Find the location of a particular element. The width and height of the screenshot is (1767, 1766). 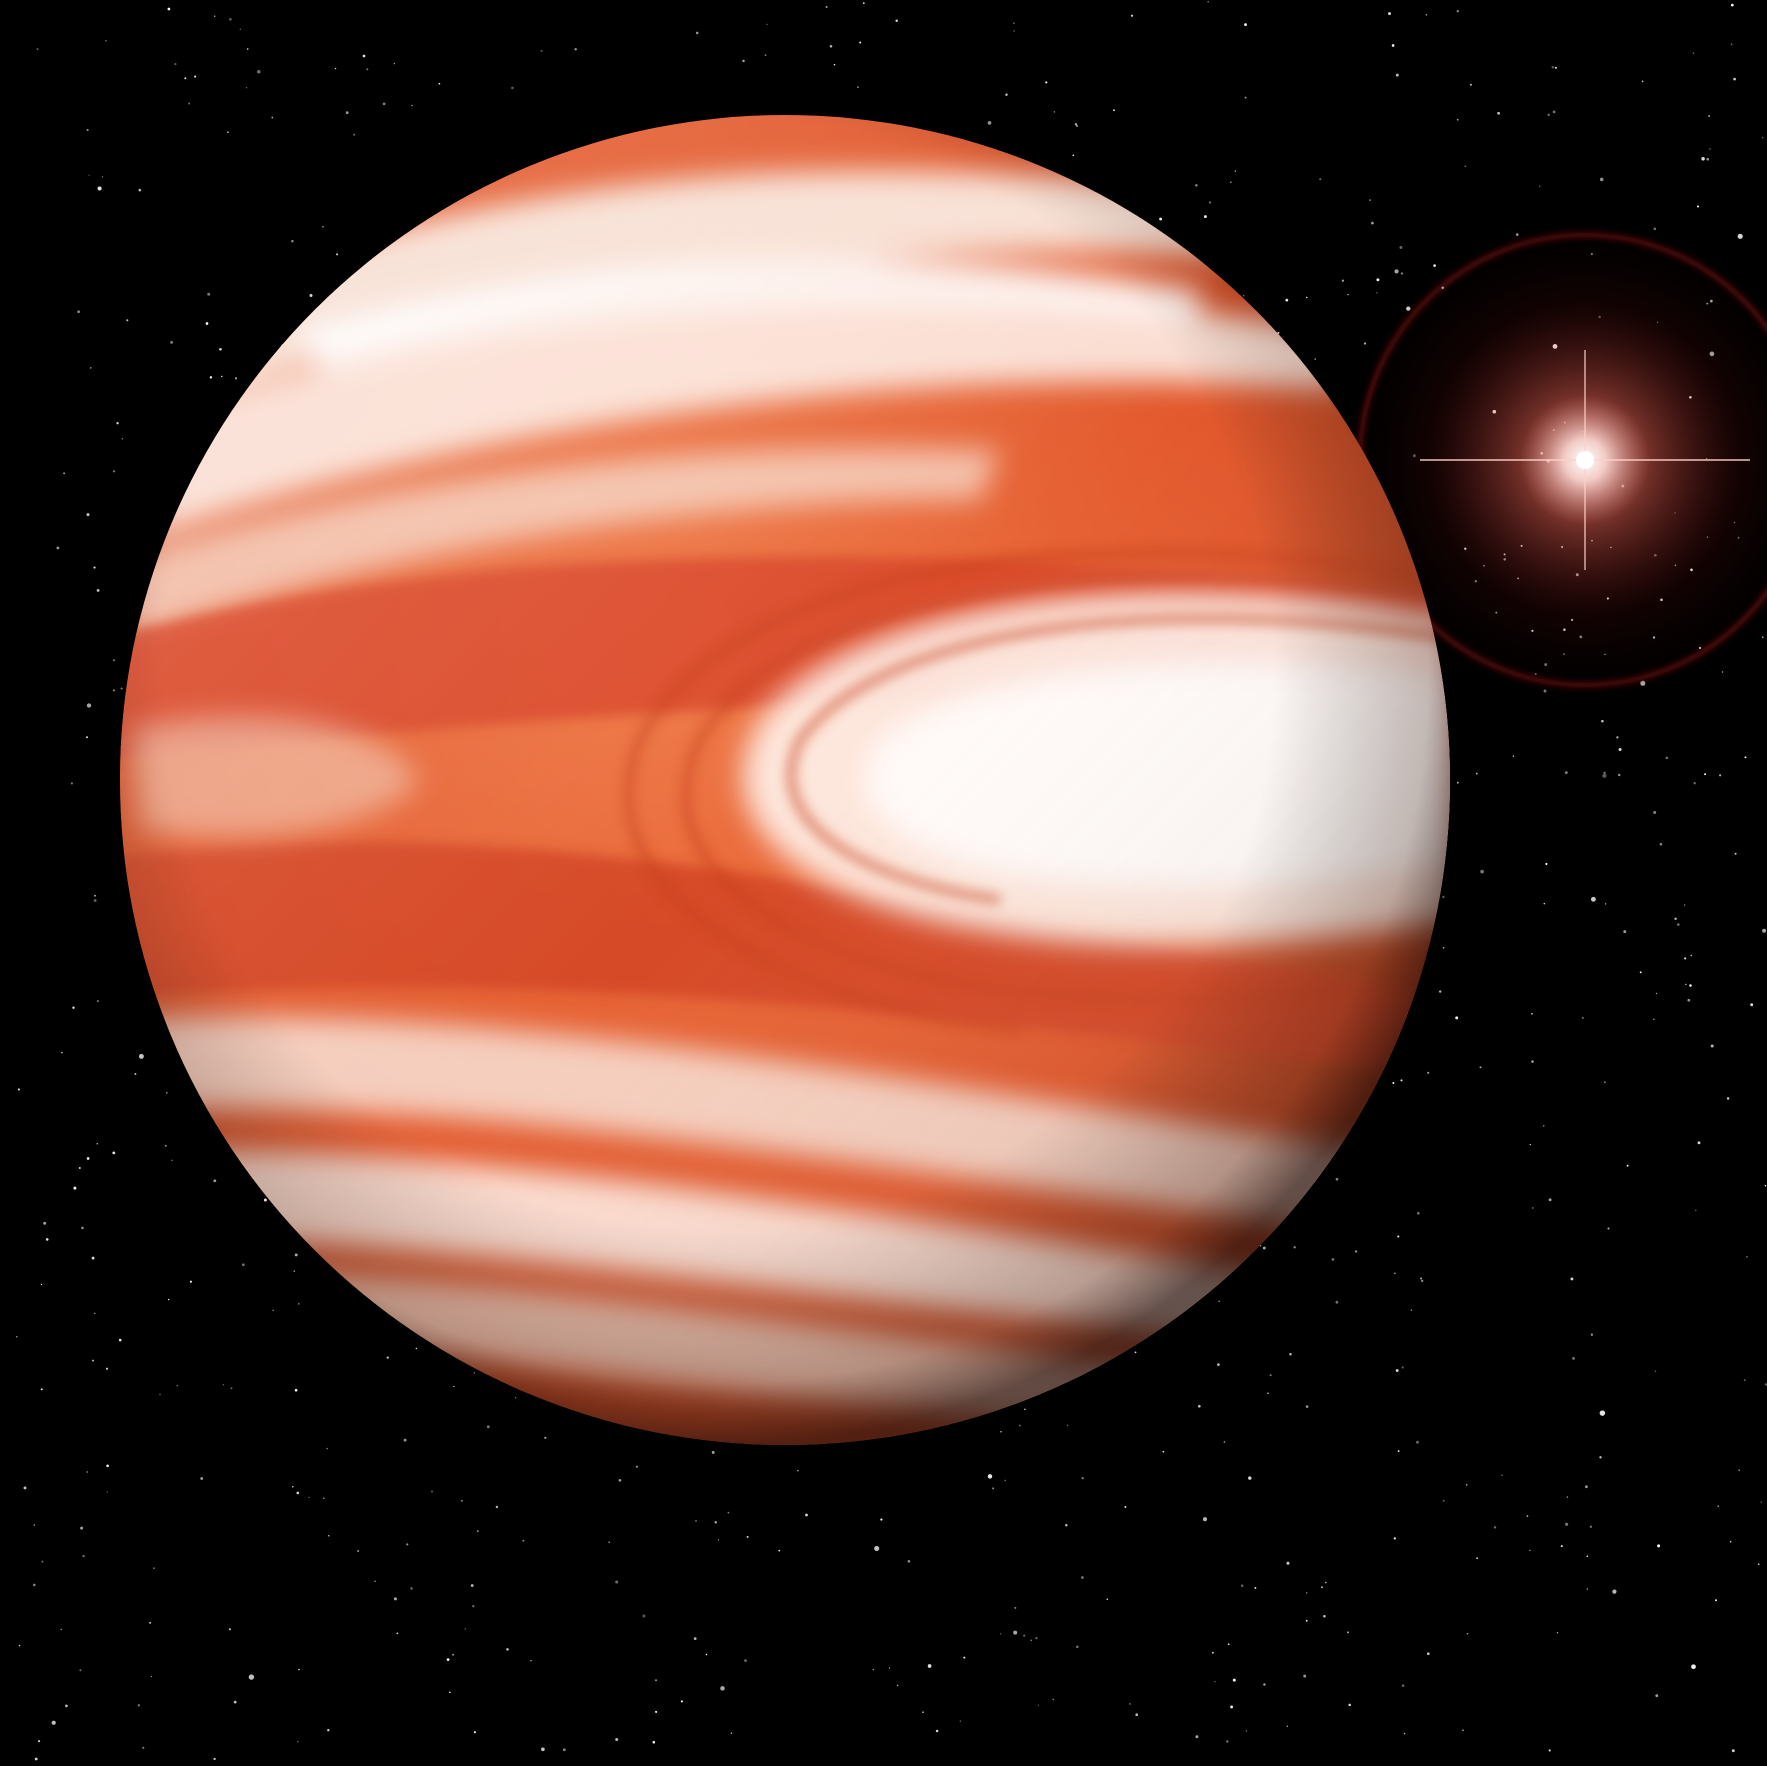

distant-red-star is located at coordinates (1546, 460).